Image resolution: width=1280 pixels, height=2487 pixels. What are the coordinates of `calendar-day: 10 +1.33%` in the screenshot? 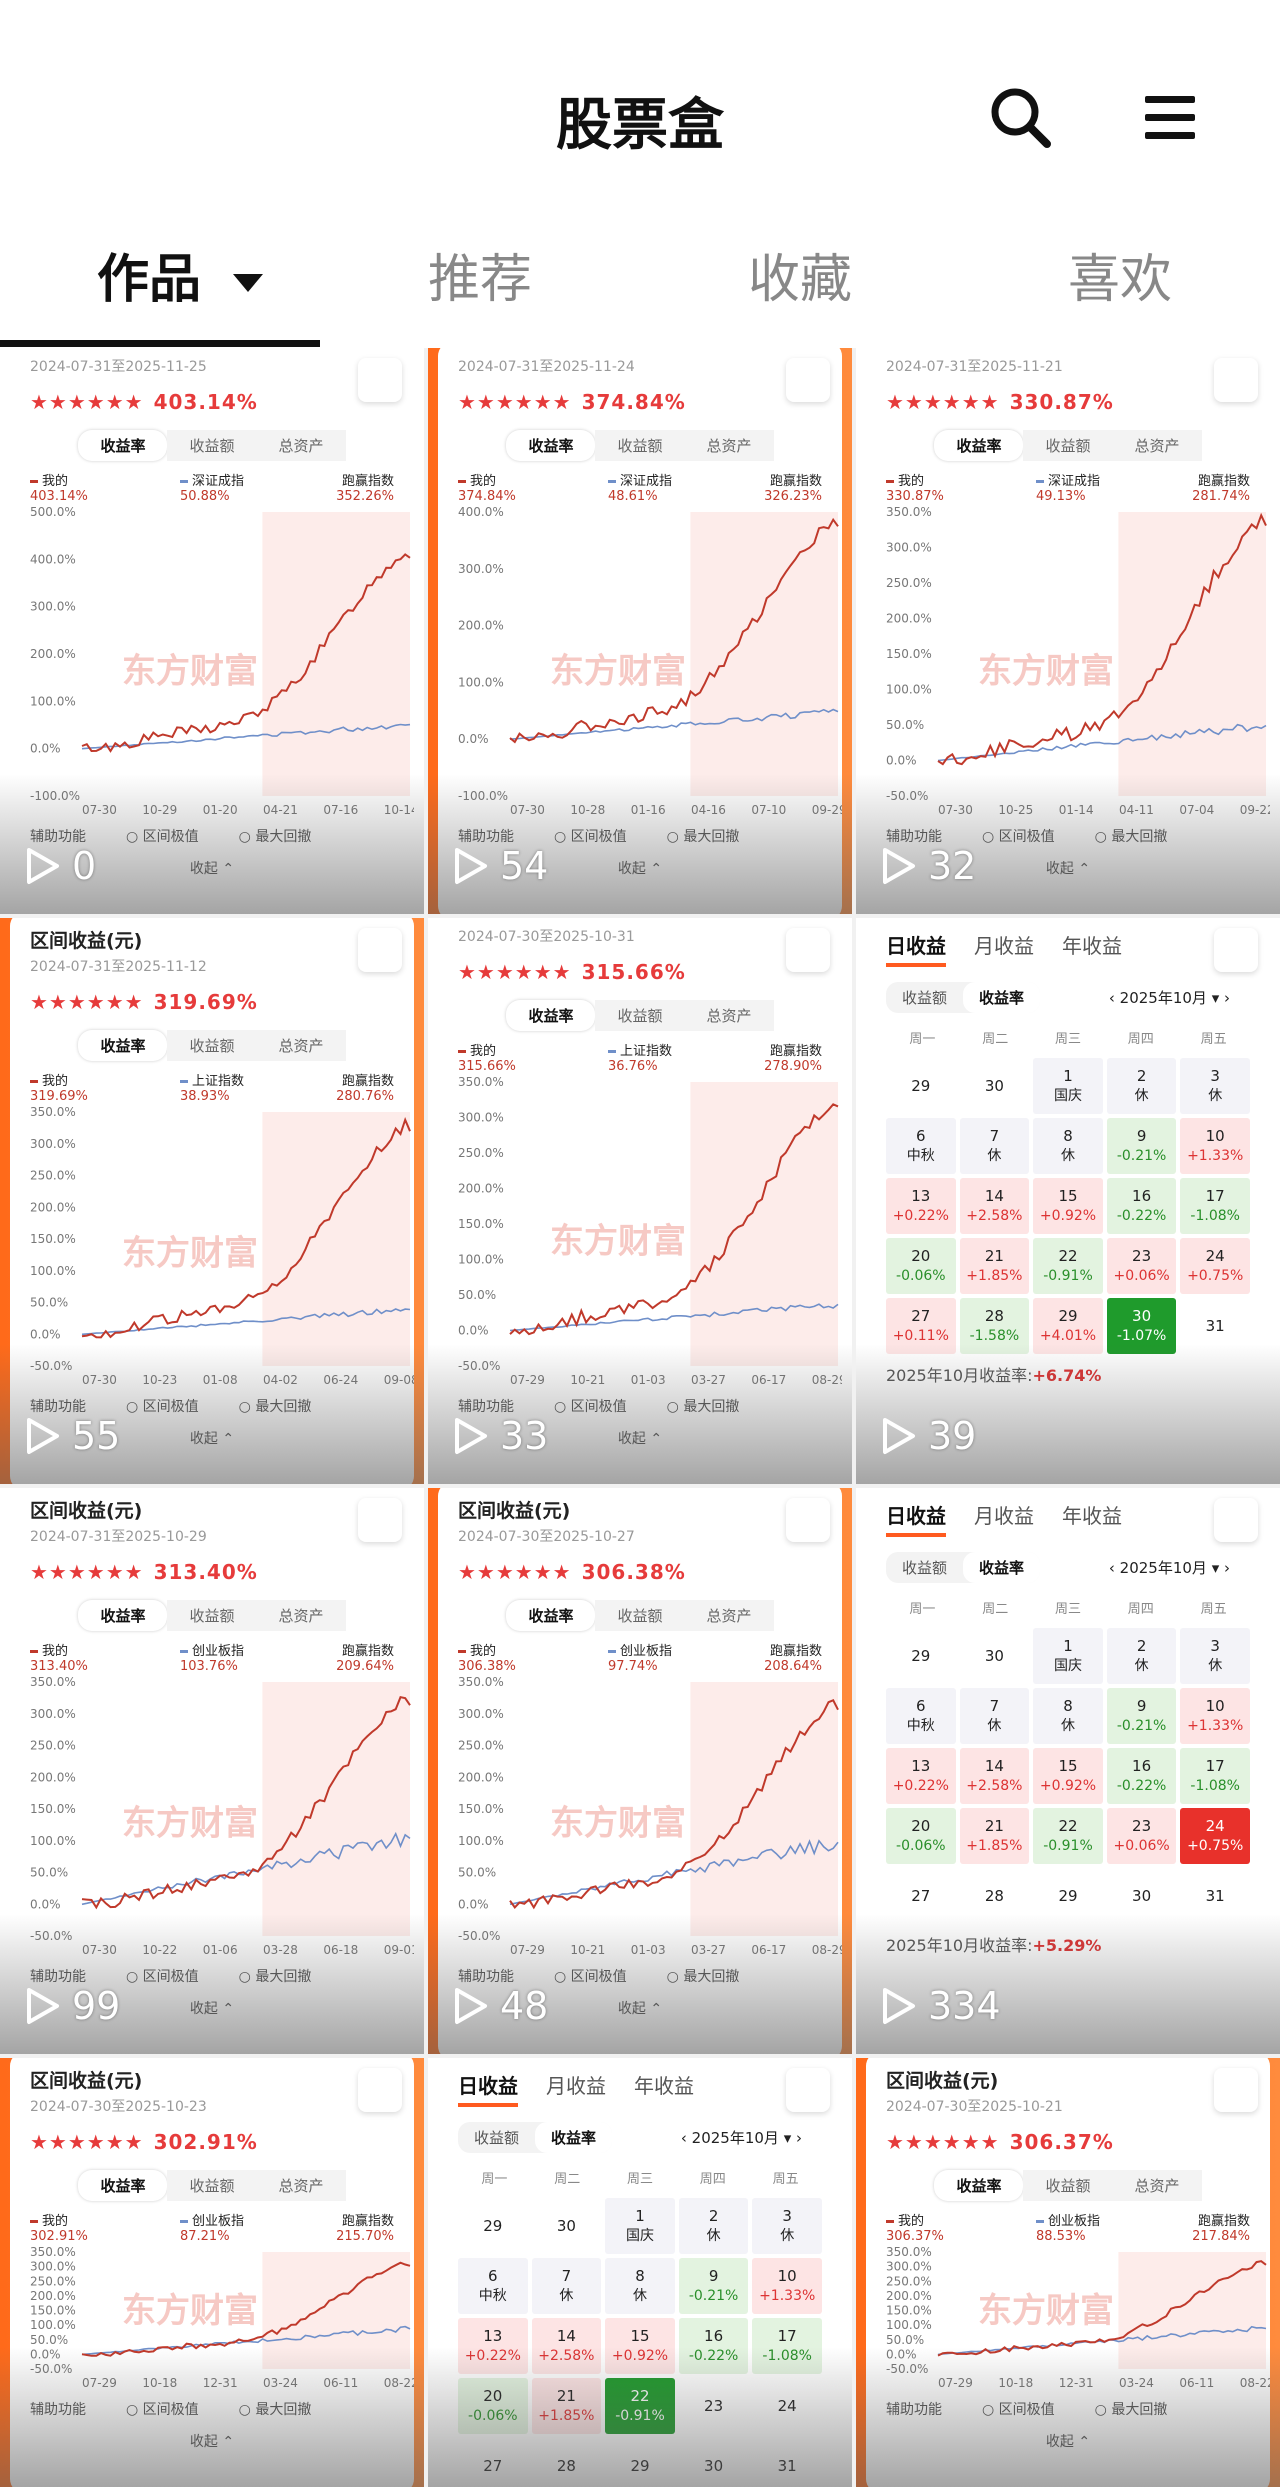 It's located at (1215, 1146).